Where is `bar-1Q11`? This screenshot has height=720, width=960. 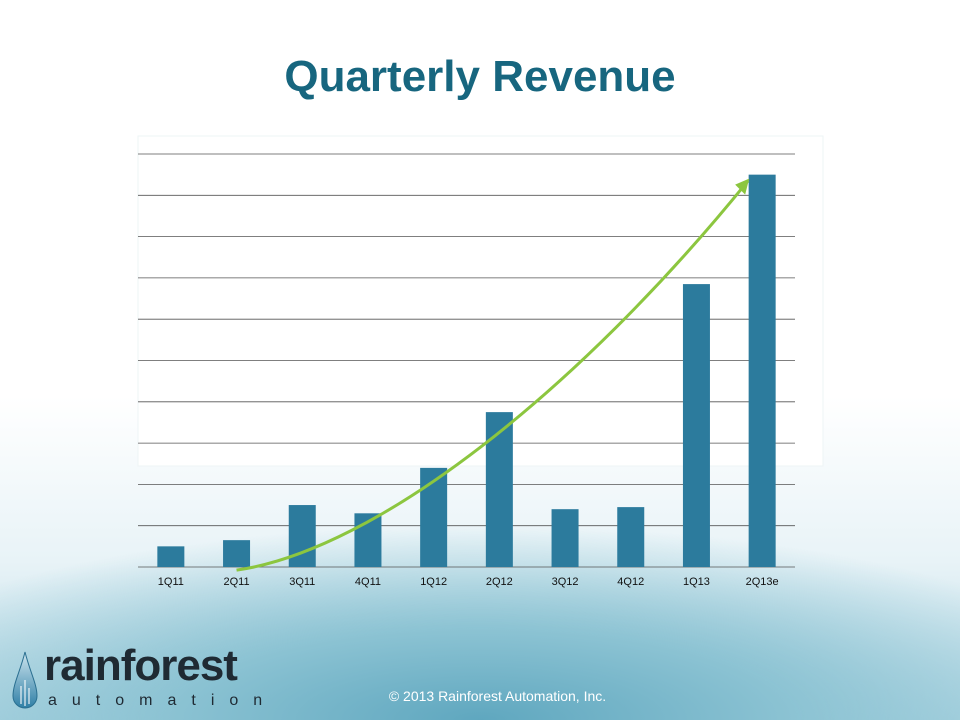 bar-1Q11 is located at coordinates (171, 556).